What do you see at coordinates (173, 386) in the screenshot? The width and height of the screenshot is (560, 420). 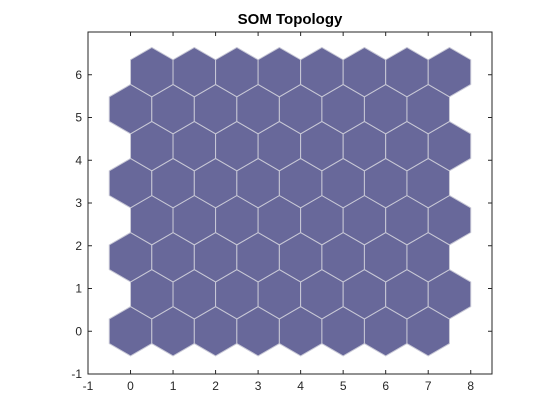 I see `x-tick-label: 1` at bounding box center [173, 386].